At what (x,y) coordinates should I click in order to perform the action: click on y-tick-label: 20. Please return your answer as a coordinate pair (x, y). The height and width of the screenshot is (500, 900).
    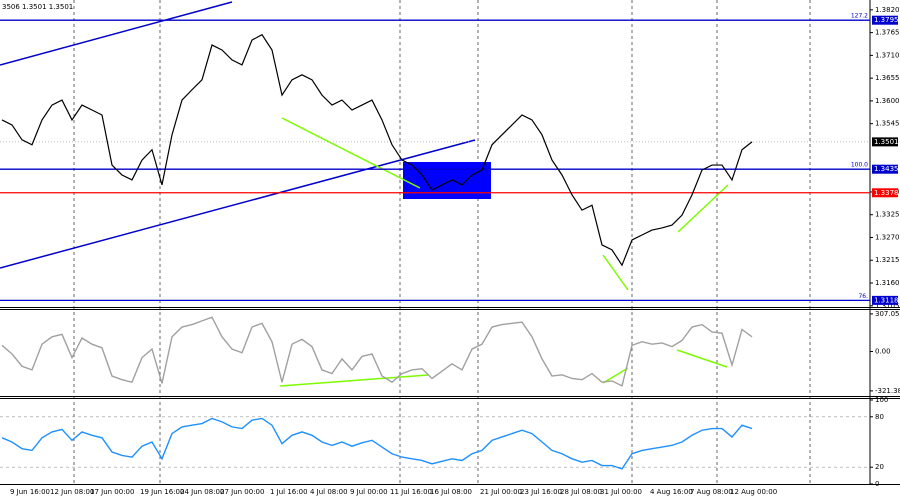
    Looking at the image, I should click on (879, 467).